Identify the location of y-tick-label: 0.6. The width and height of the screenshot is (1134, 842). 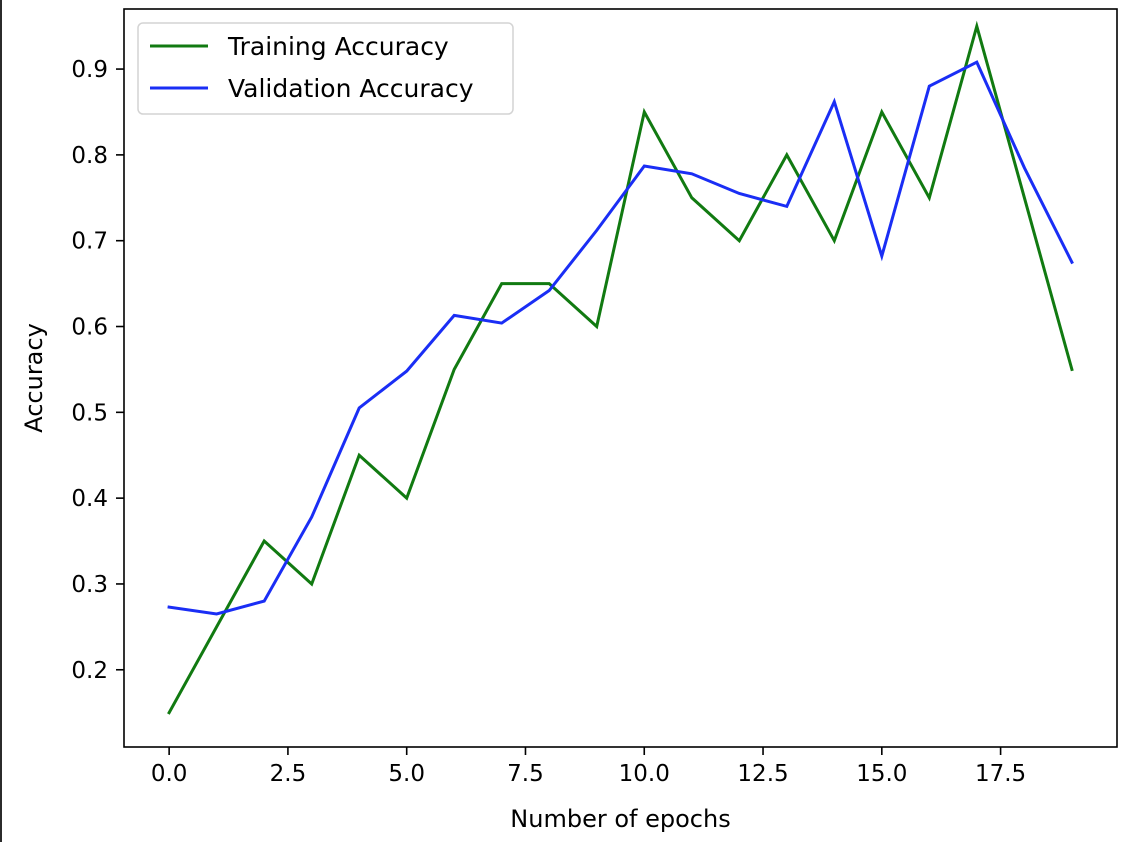
(89, 328).